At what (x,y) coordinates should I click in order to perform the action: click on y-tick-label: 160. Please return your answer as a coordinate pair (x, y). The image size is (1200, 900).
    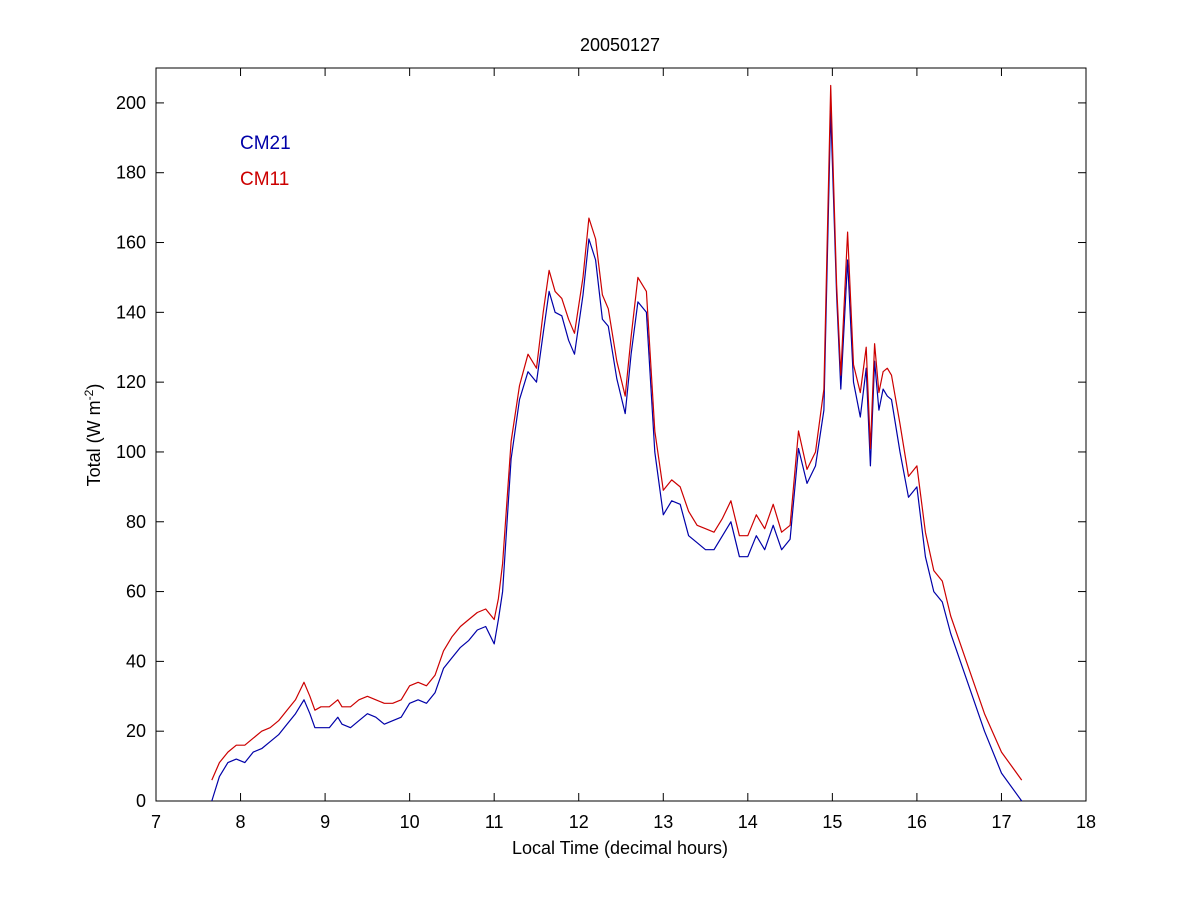
    Looking at the image, I should click on (131, 243).